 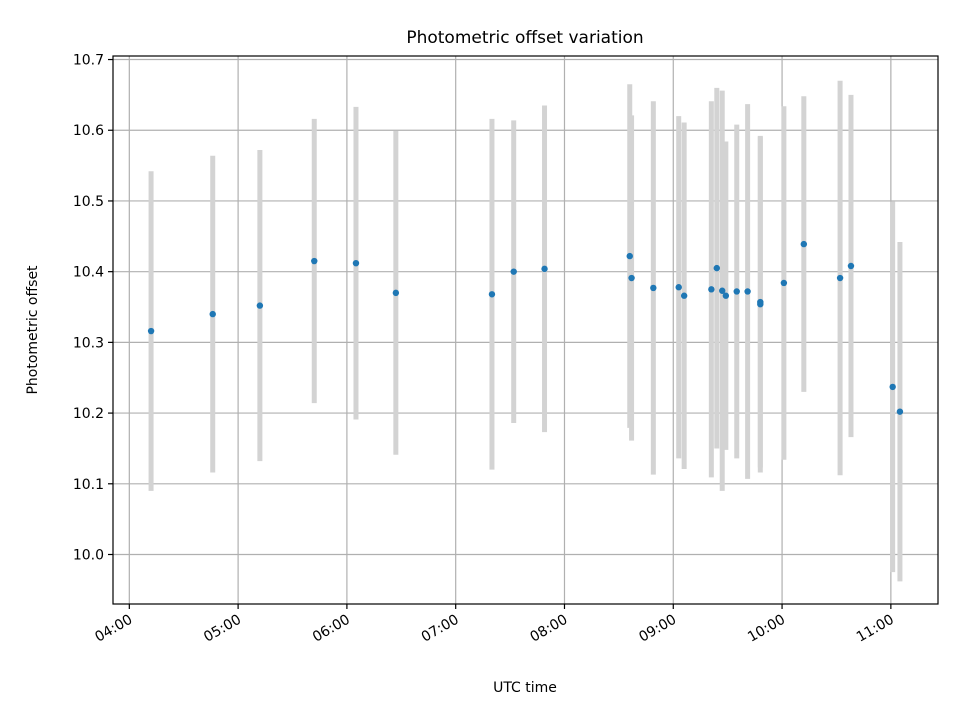 I want to click on y-tick-label: 10.4, so click(x=88, y=273).